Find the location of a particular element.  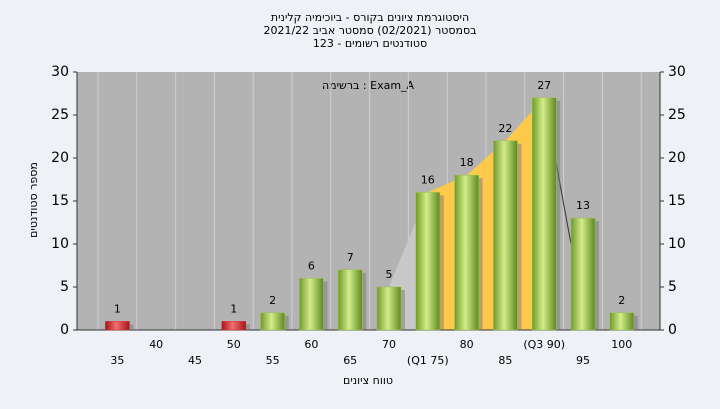

data-label: 6 is located at coordinates (311, 265).